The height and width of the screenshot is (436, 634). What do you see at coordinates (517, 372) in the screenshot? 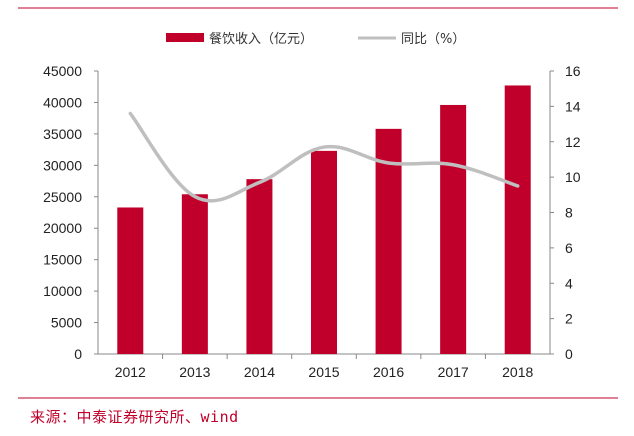
I see `x-tick-label: 2018` at bounding box center [517, 372].